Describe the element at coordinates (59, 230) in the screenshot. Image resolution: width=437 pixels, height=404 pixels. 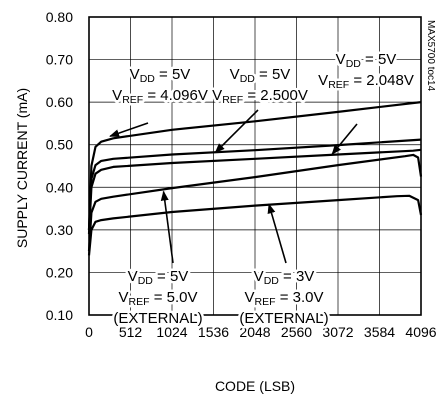
I see `y-tick-label: 0.30` at that location.